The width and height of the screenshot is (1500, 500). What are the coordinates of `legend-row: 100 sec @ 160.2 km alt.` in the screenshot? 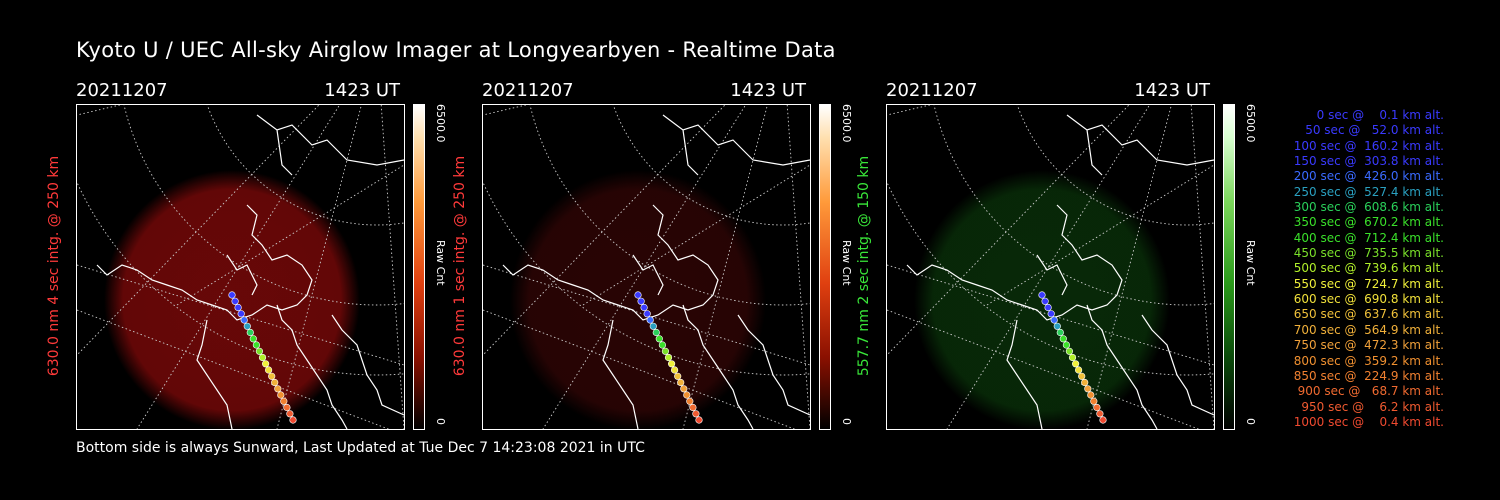 It's located at (1366, 145).